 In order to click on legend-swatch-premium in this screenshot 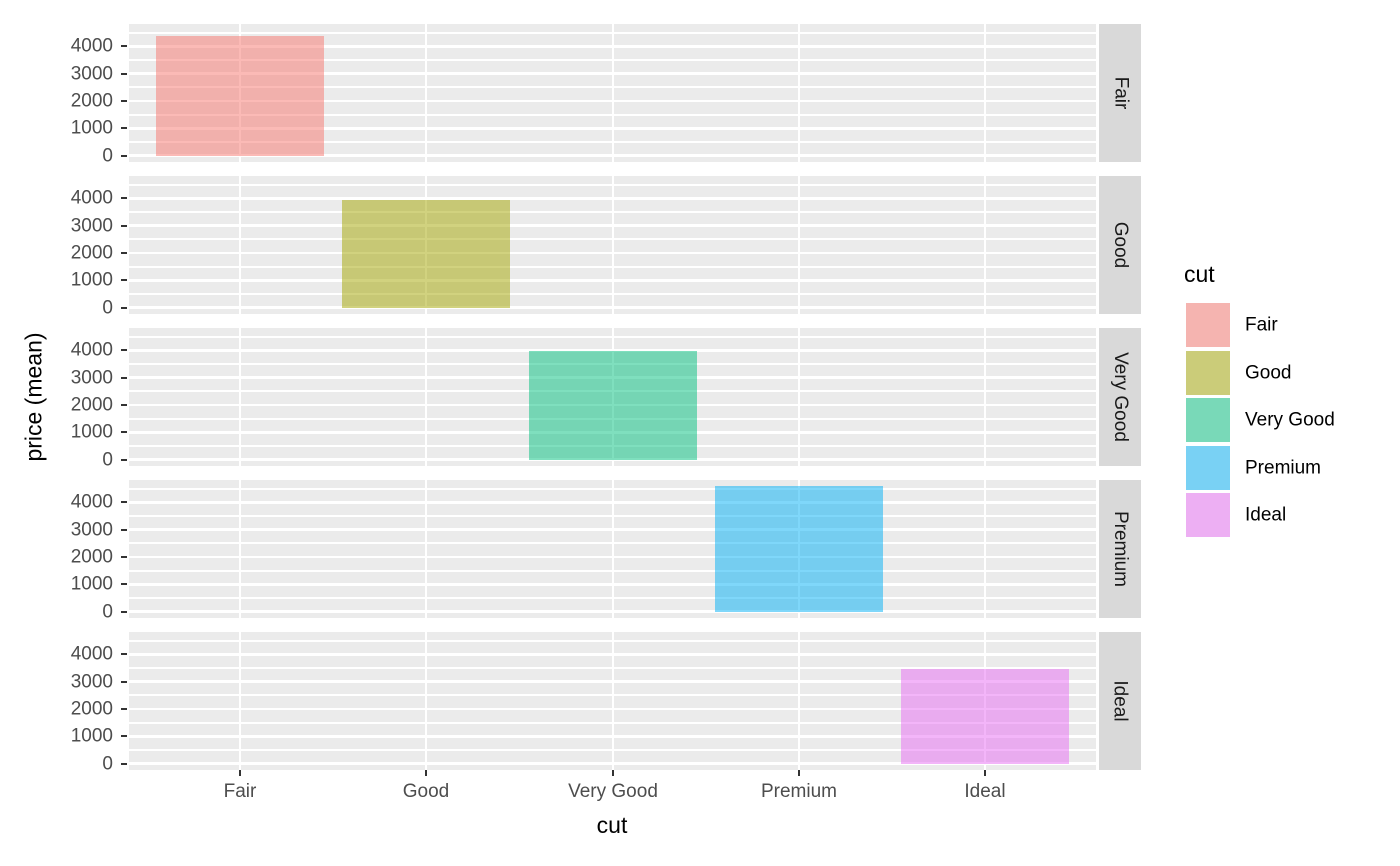, I will do `click(1208, 467)`.